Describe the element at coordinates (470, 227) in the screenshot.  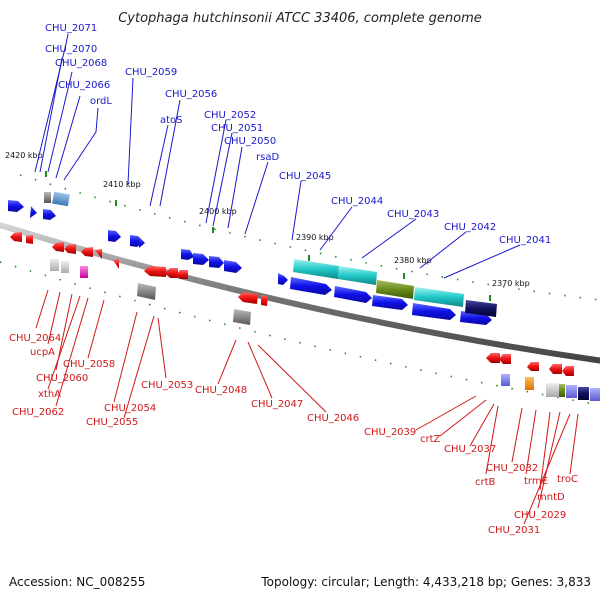
I see `gene-label: CHU_2042` at that location.